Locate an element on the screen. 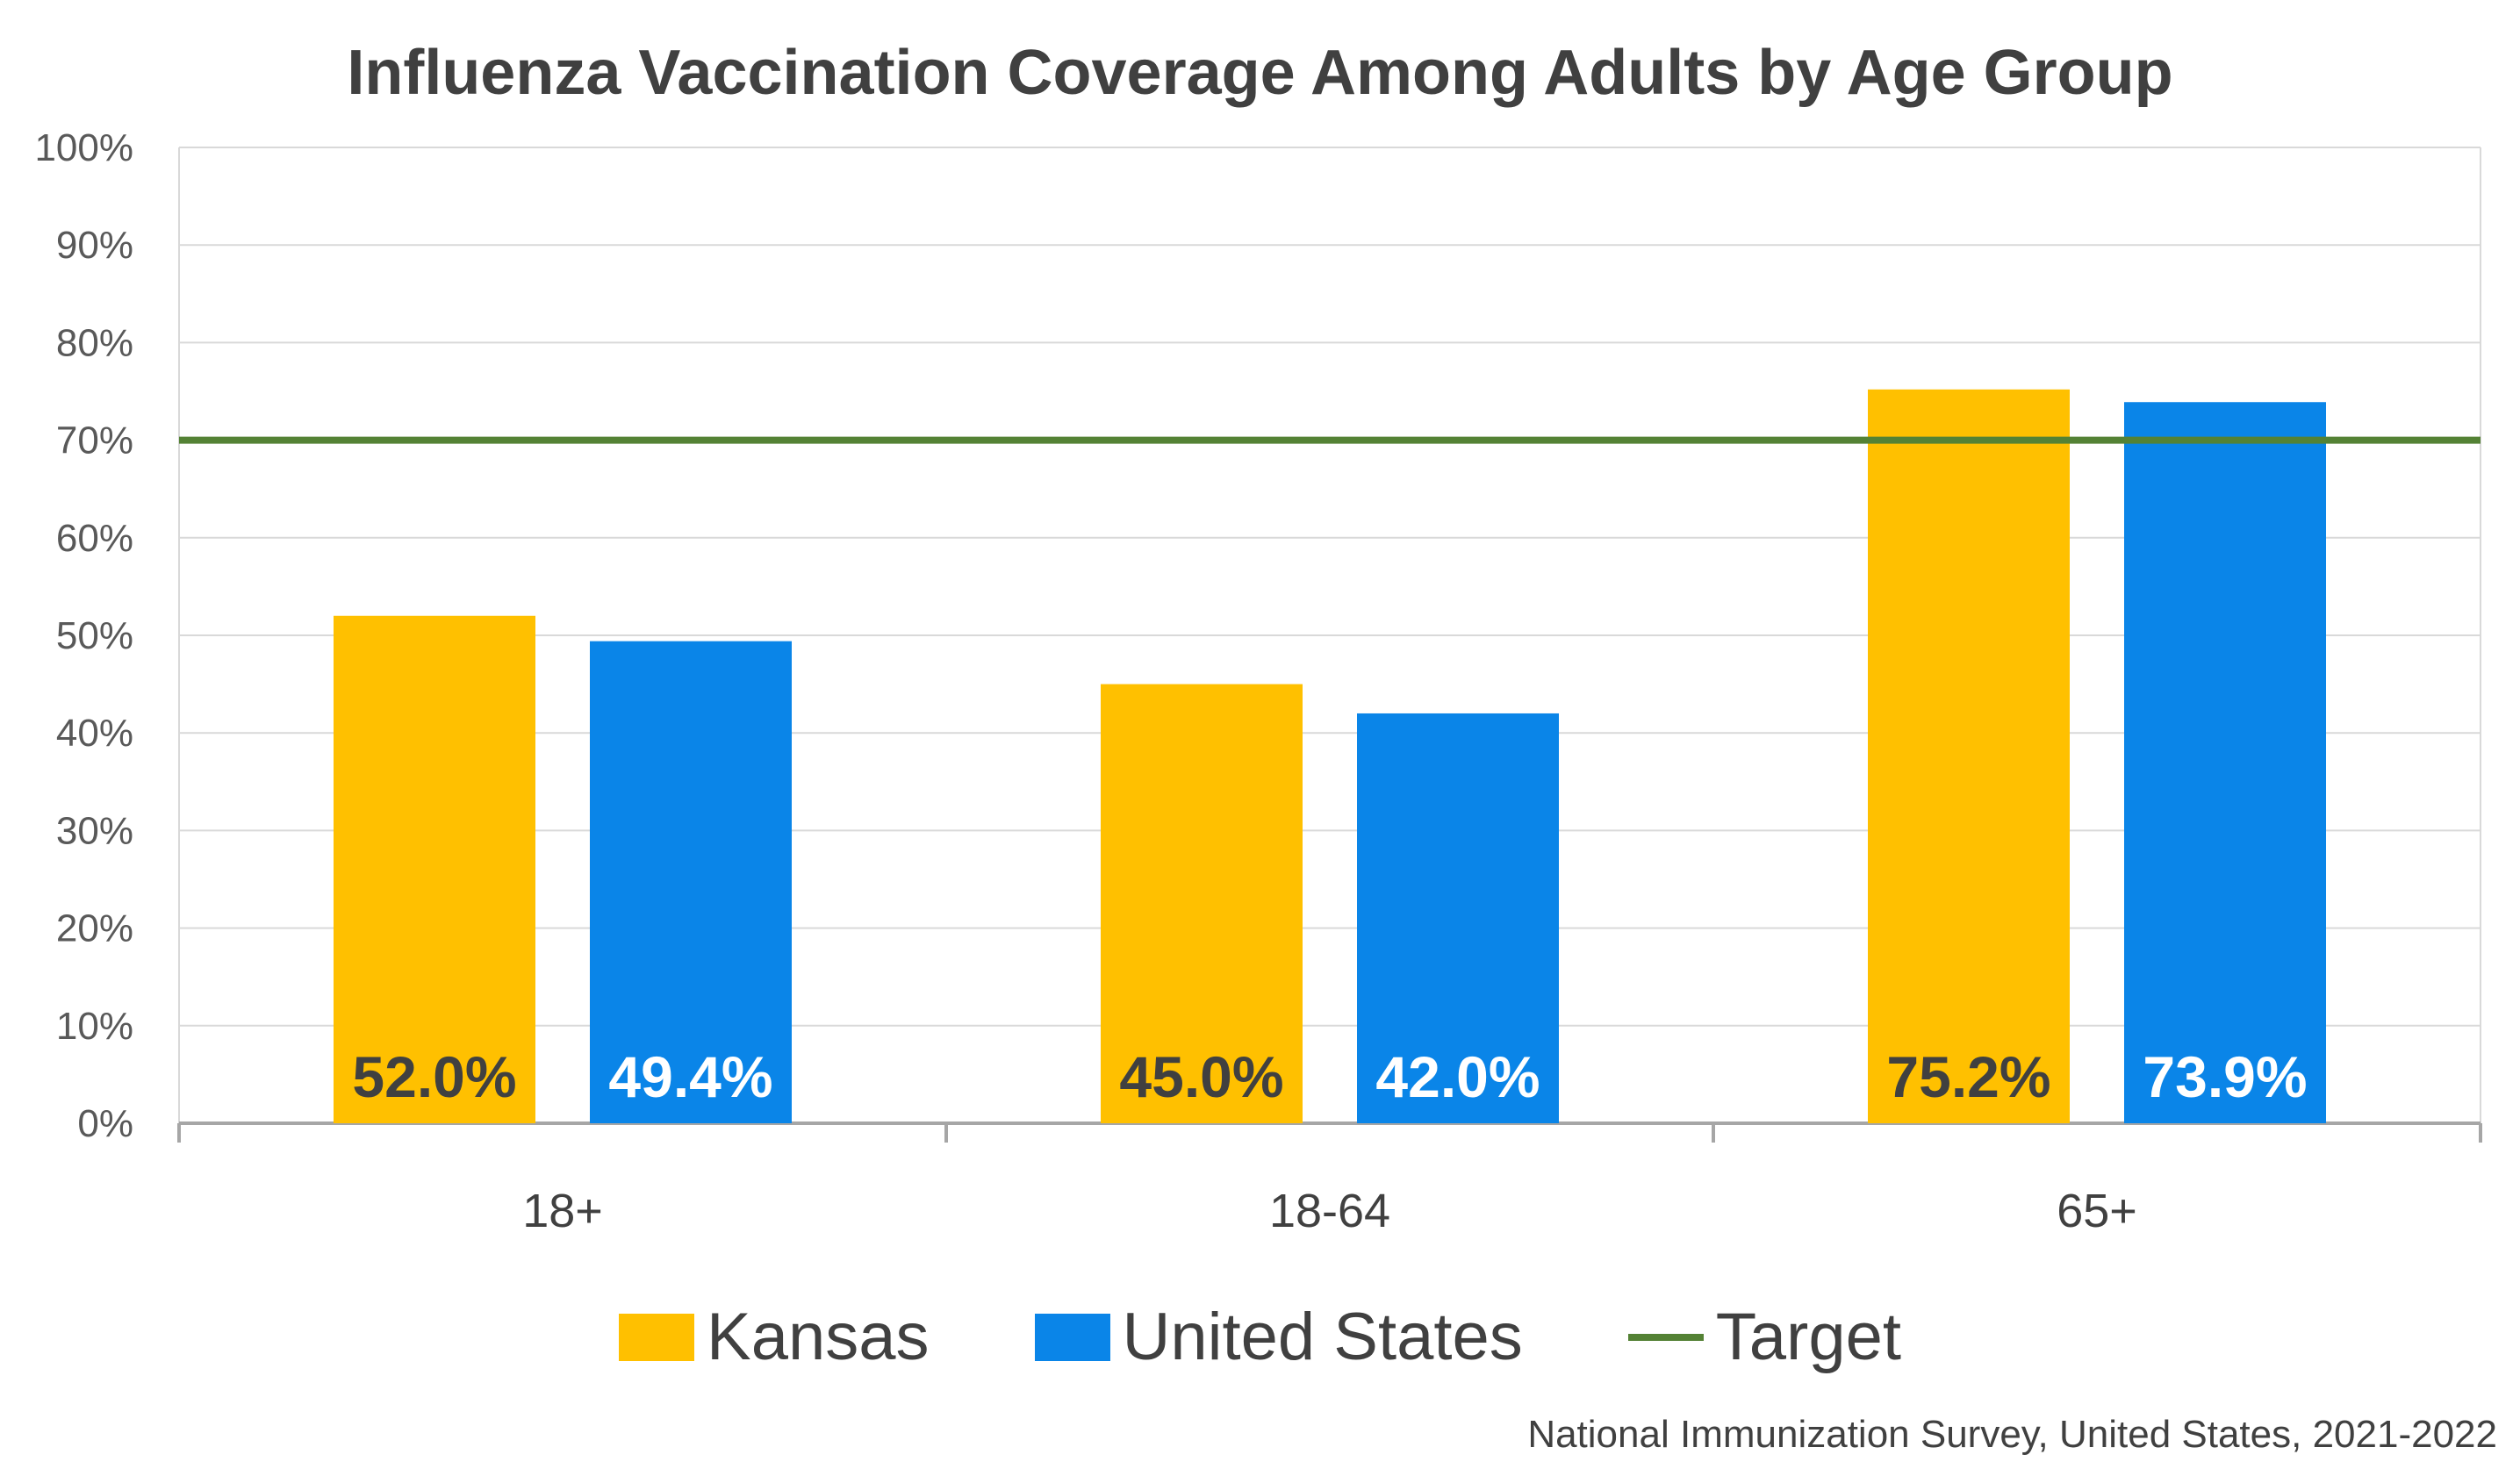  legend-item-kansas: Kansas is located at coordinates (774, 1337).